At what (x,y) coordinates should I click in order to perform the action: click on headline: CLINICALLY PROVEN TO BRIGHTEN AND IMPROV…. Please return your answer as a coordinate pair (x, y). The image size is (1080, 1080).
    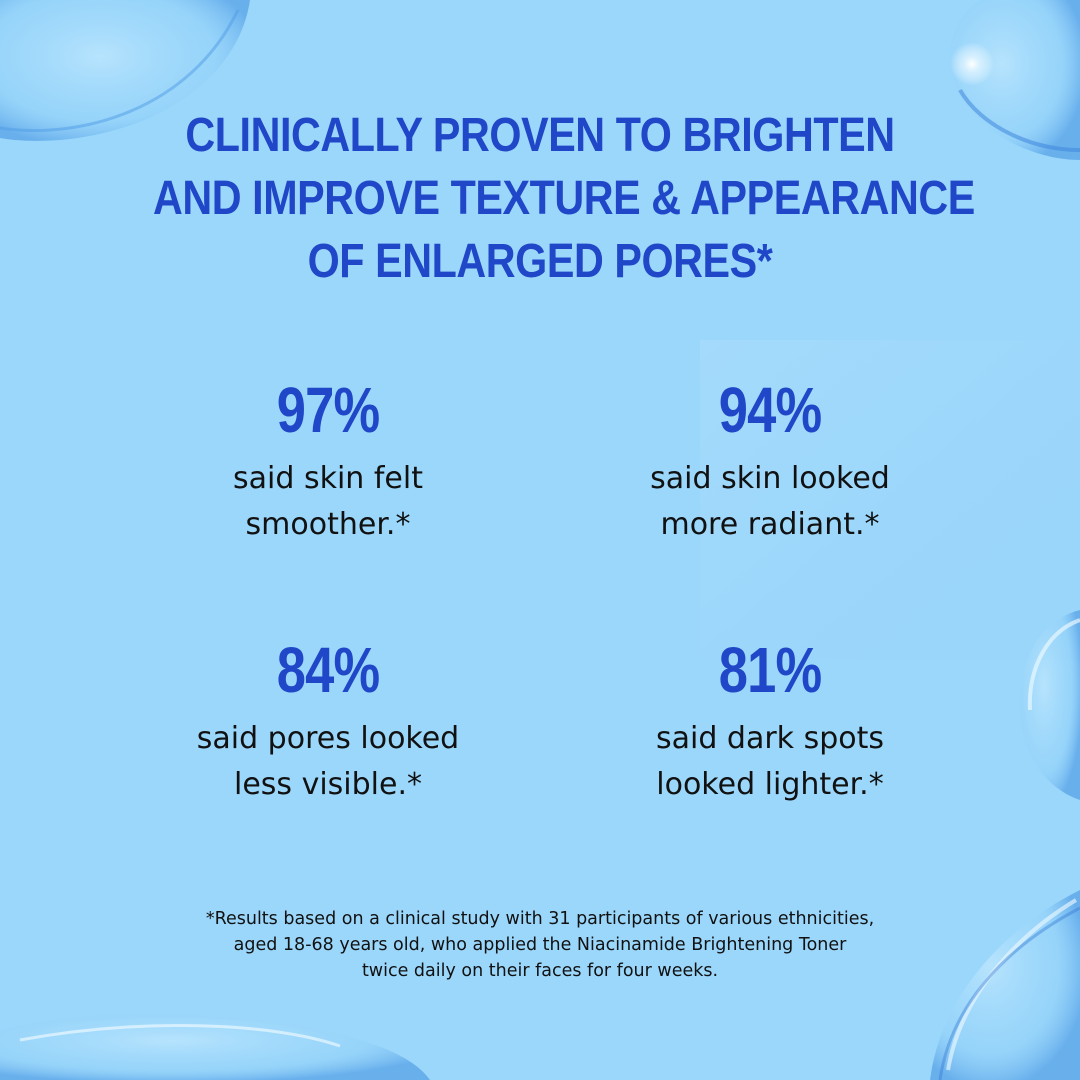
    Looking at the image, I should click on (564, 198).